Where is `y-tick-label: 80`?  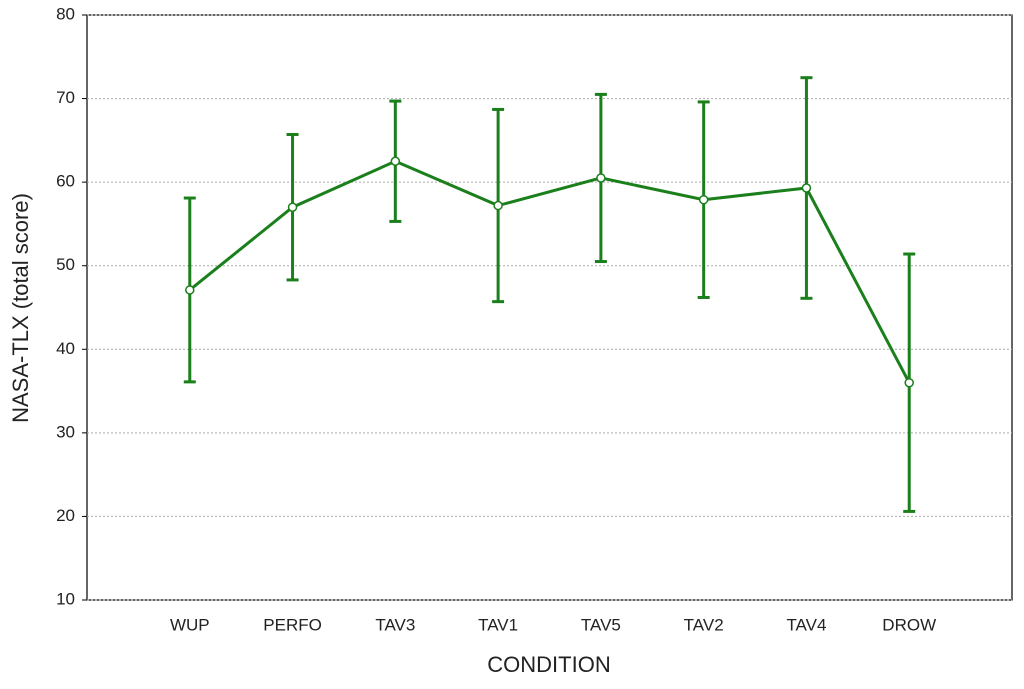
y-tick-label: 80 is located at coordinates (65, 13).